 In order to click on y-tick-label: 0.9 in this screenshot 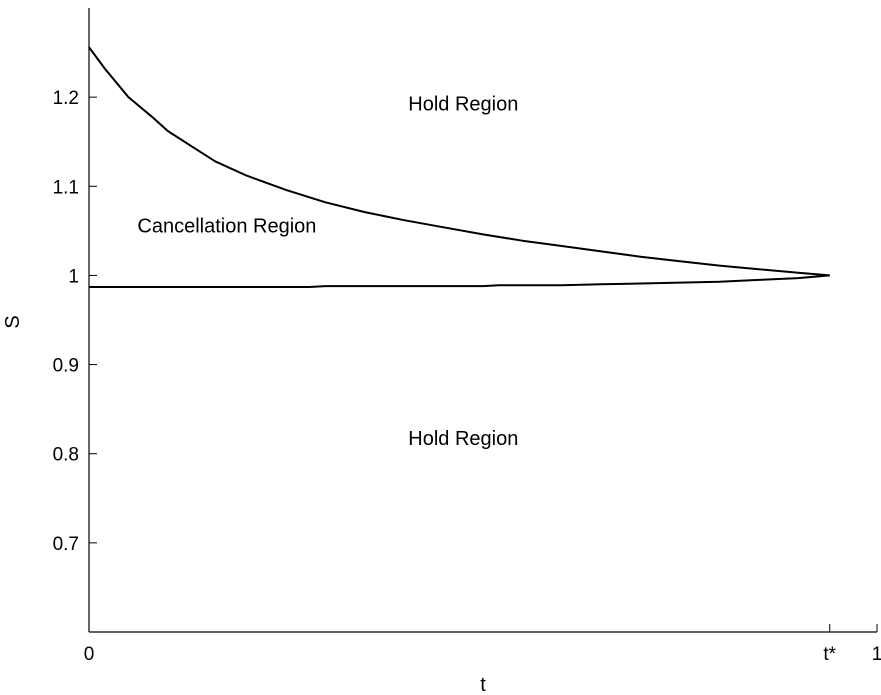, I will do `click(66, 366)`.